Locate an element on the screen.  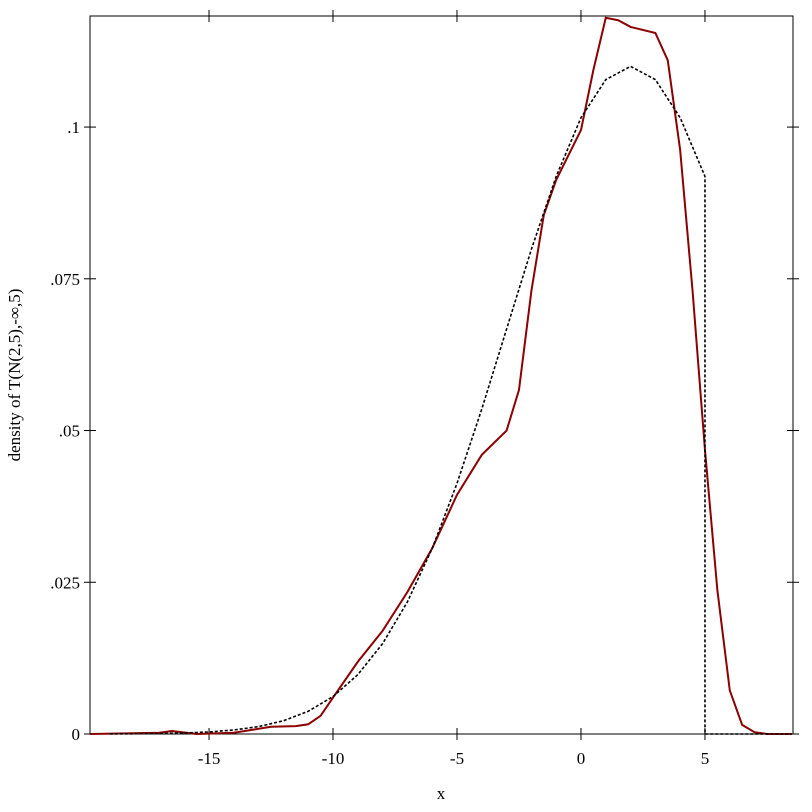
x-tick-label: -5 is located at coordinates (457, 758).